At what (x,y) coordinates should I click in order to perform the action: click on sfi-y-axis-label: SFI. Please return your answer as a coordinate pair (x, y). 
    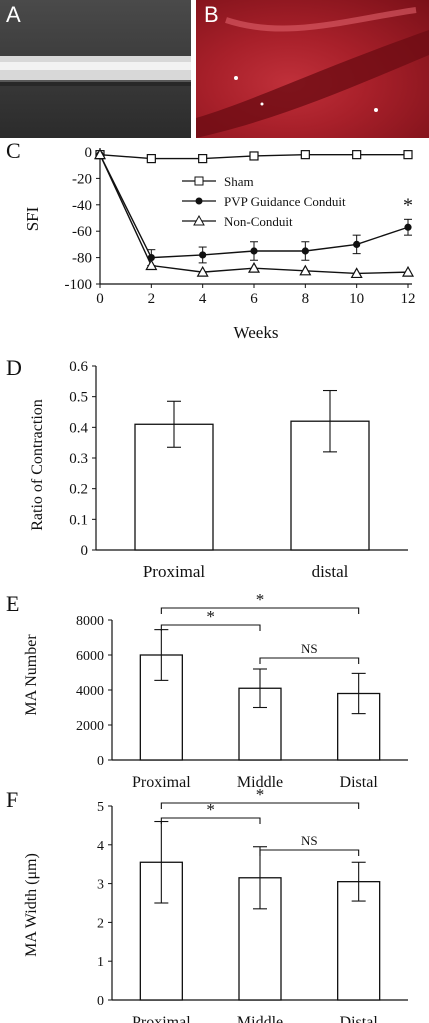
    Looking at the image, I should click on (32, 218).